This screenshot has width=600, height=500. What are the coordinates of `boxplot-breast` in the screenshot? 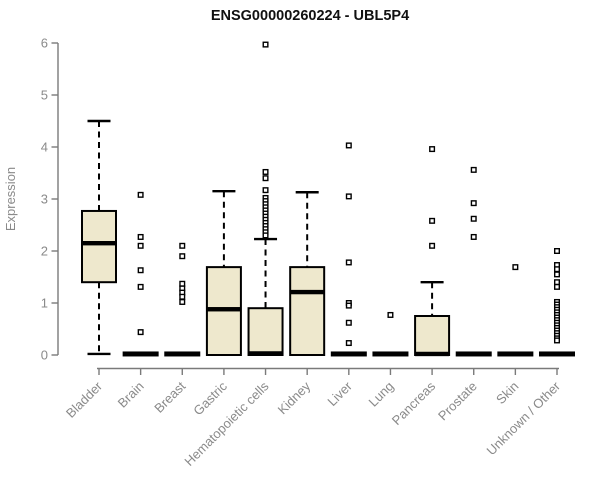 It's located at (182, 299).